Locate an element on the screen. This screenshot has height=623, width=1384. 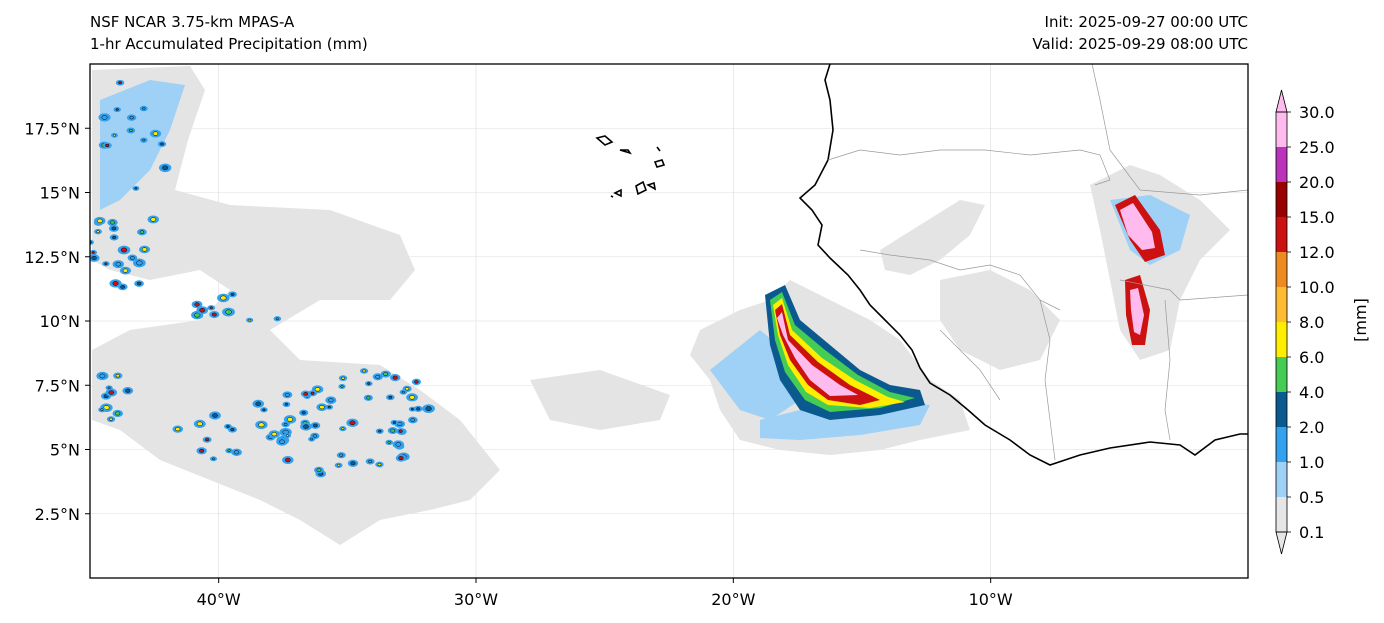
border-mauritania-senegal is located at coordinates (969, 167).